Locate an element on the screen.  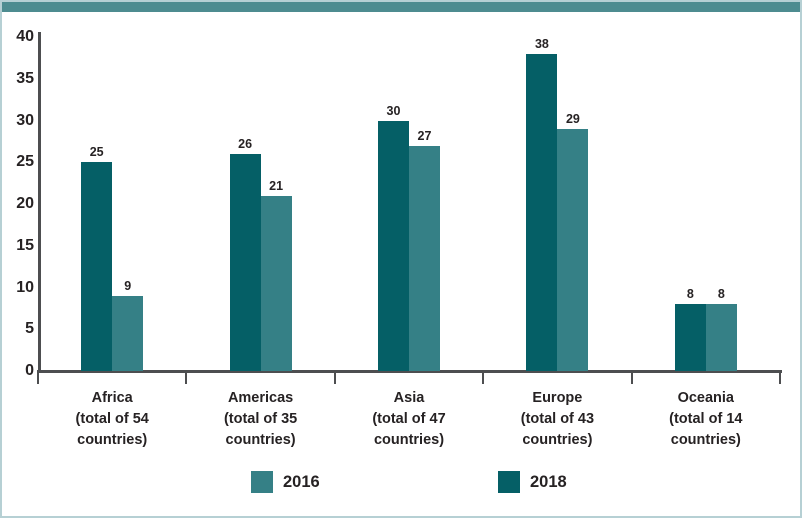
legend-label: 2018 is located at coordinates (548, 481).